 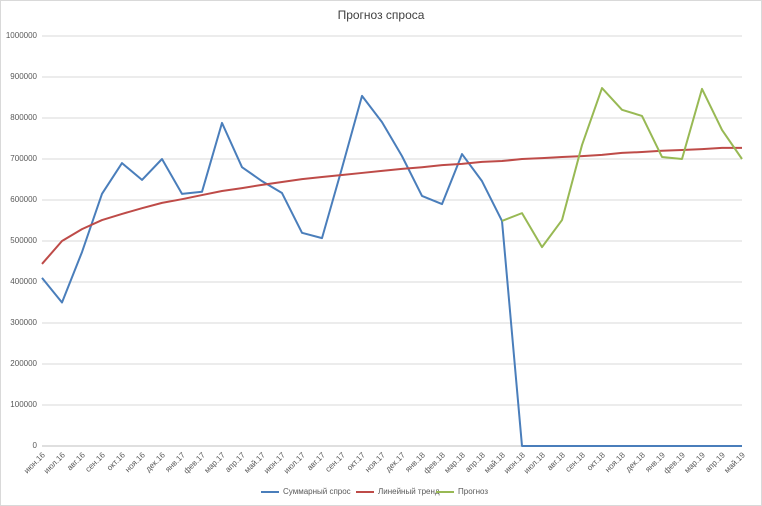 What do you see at coordinates (23, 76) in the screenshot?
I see `y-tick-label: 900000` at bounding box center [23, 76].